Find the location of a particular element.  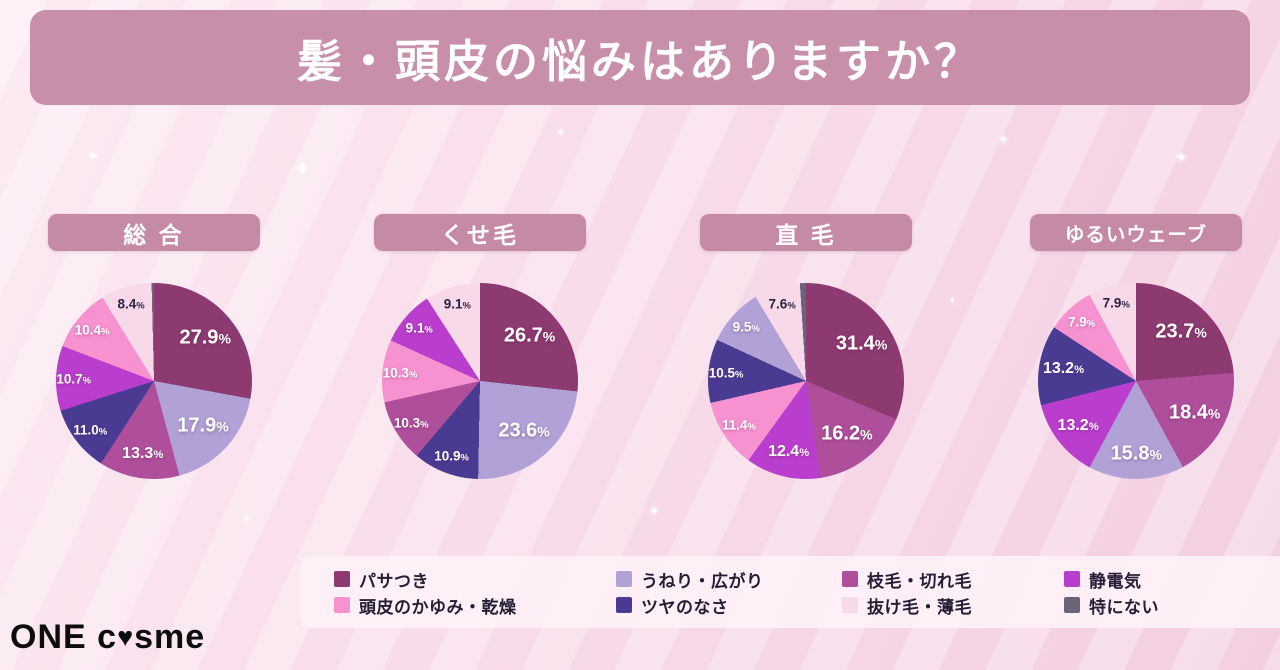

logo-text: c is located at coordinates (107, 637).